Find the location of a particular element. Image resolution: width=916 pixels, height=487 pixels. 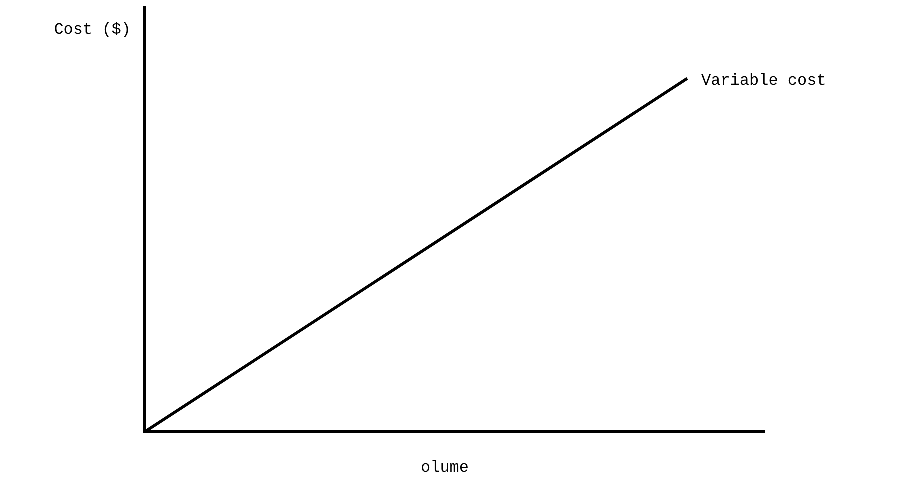

y-axis-title: Cost ($) is located at coordinates (92, 30).